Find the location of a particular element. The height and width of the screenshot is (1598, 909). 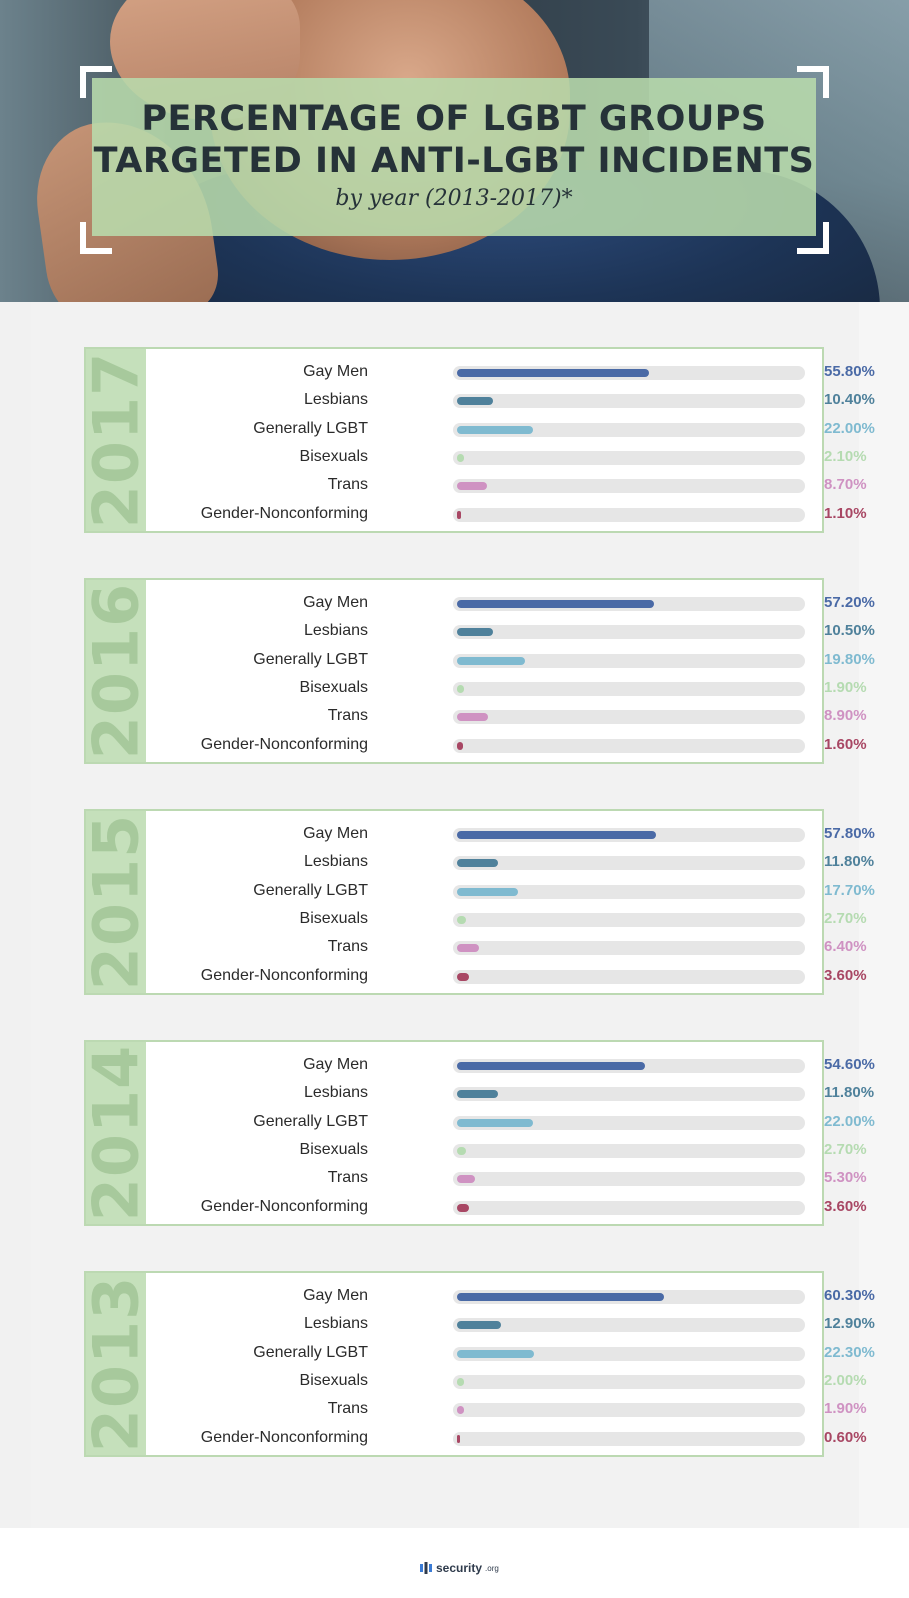

year-tab: 2016 is located at coordinates (116, 671).